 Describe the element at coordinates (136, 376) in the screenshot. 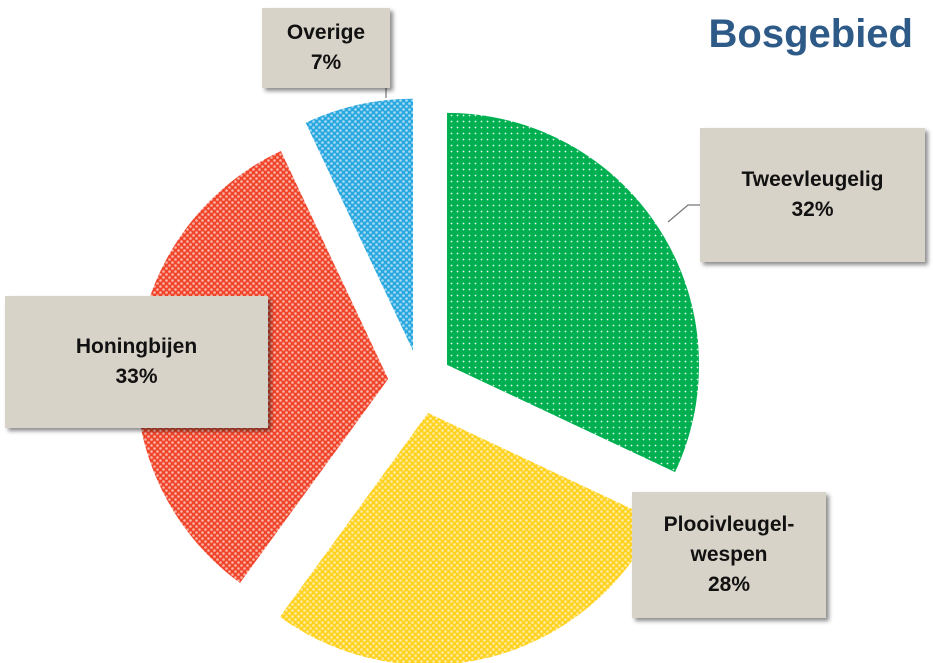

I see `value-label: 33%` at that location.